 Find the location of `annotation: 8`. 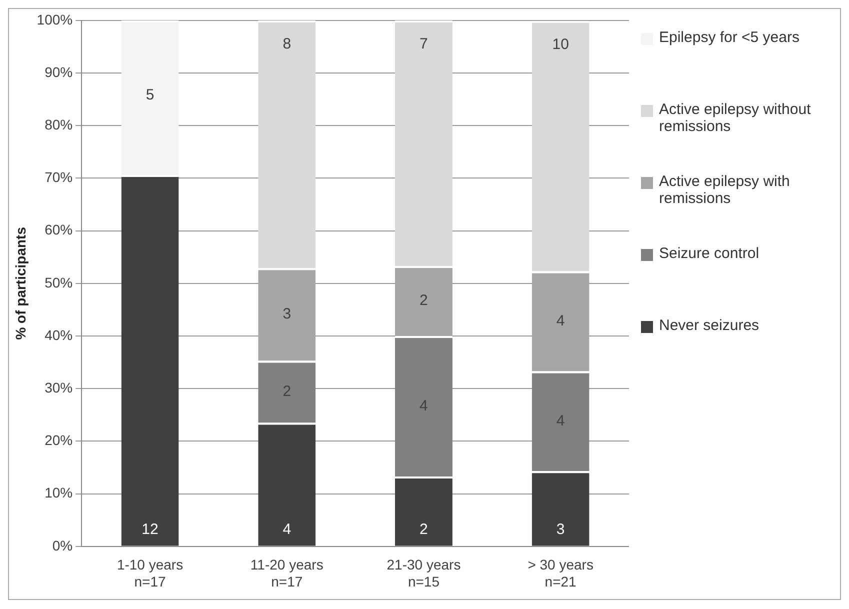

annotation: 8 is located at coordinates (287, 44).